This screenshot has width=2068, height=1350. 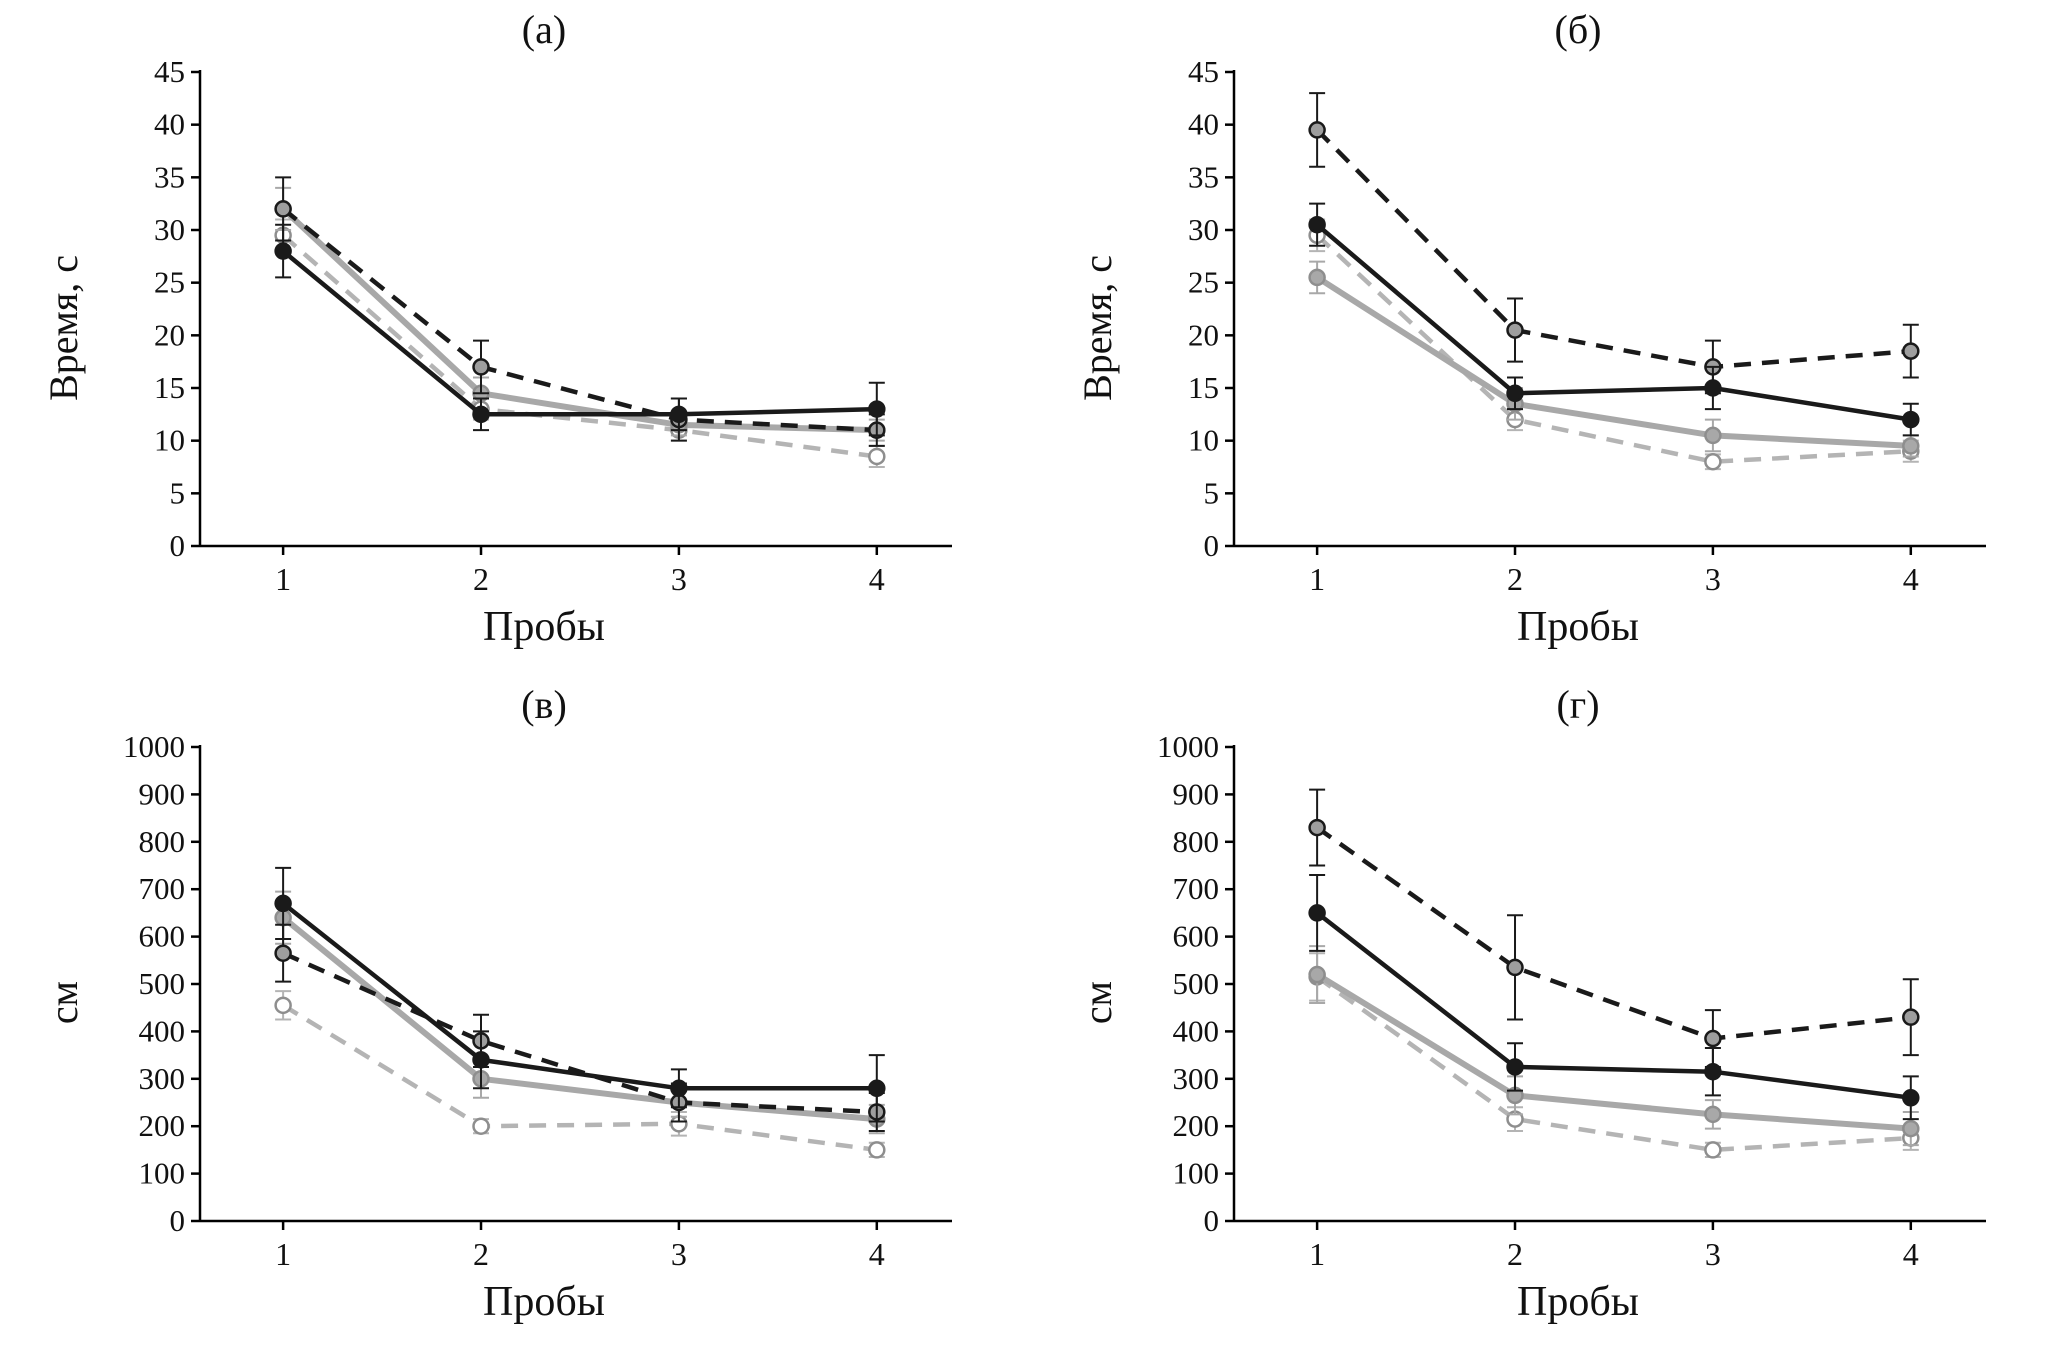 I want to click on y-tick-label: 200, so click(x=1196, y=1125).